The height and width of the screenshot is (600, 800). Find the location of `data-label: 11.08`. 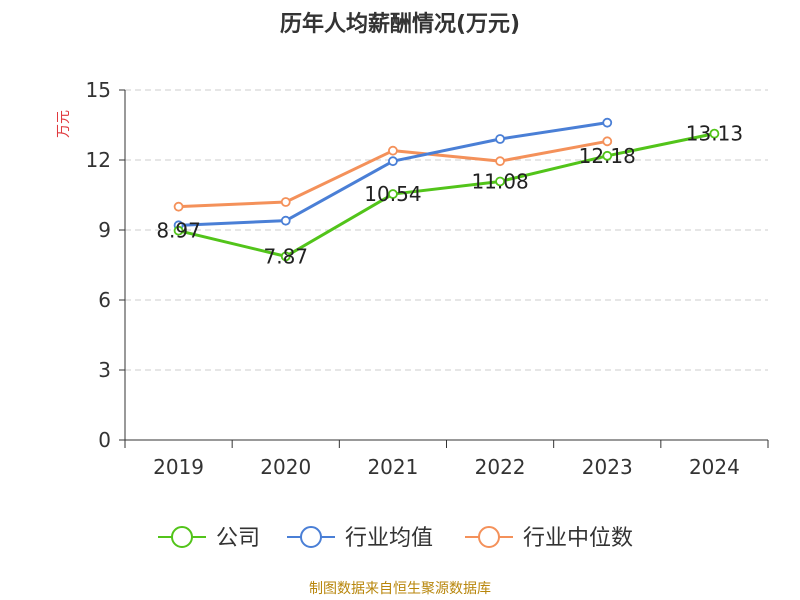

data-label: 11.08 is located at coordinates (499, 181).